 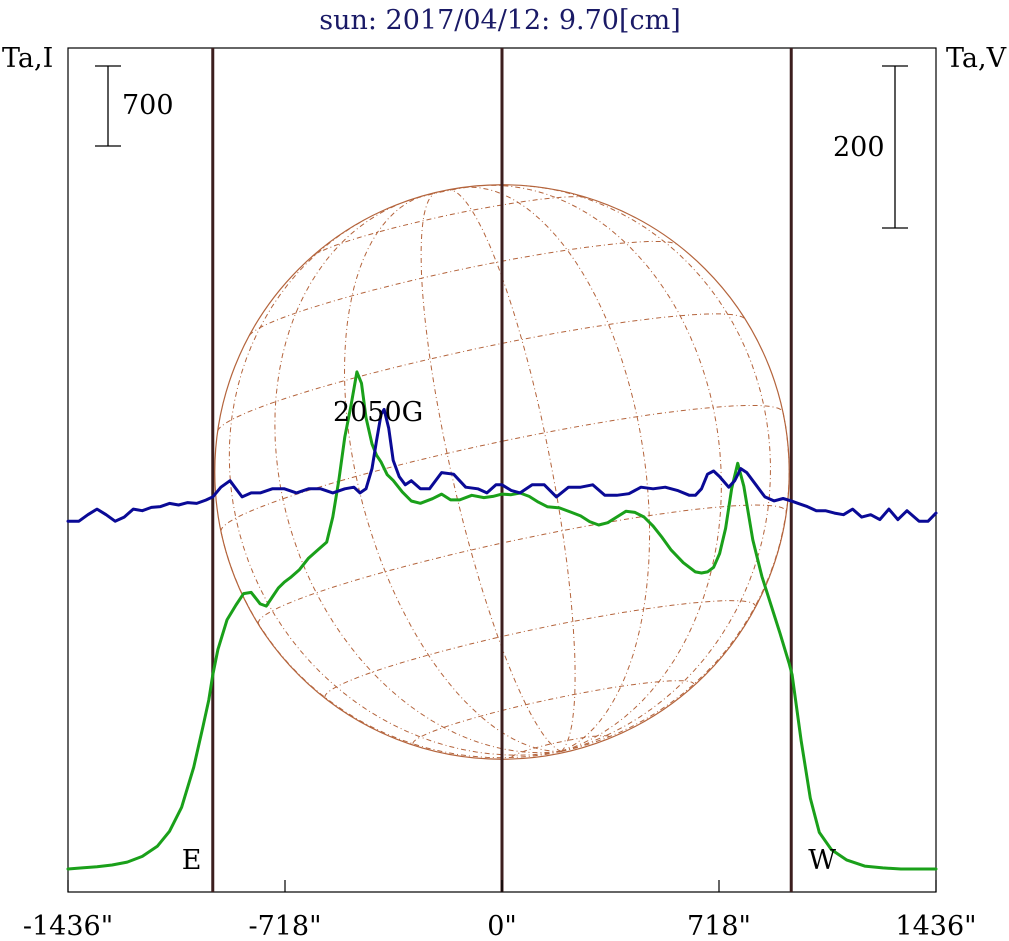 I want to click on intensity-scale-label: 700, so click(x=148, y=105).